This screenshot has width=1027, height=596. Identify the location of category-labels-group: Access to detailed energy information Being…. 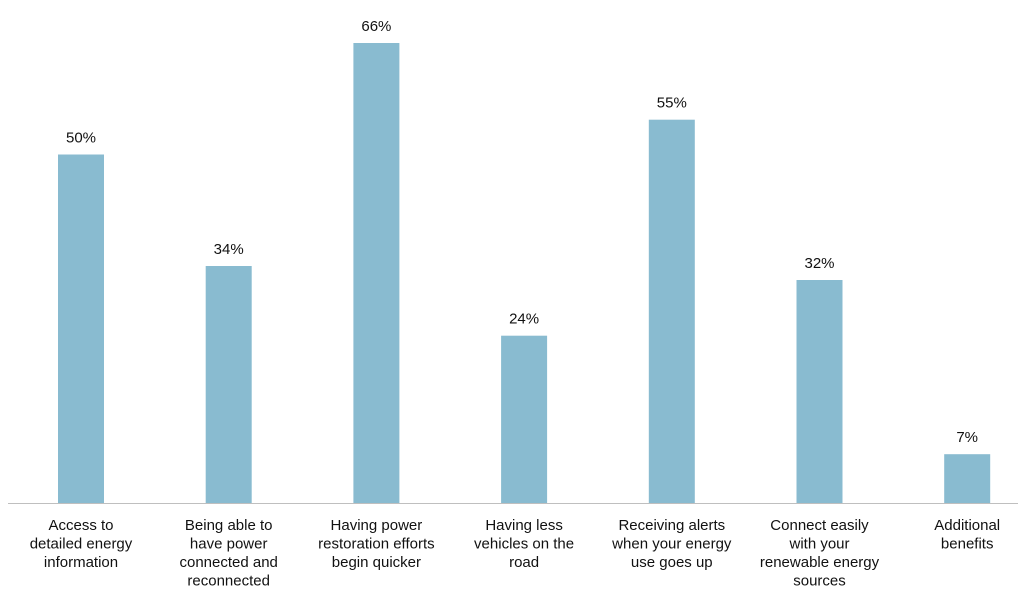
(515, 553).